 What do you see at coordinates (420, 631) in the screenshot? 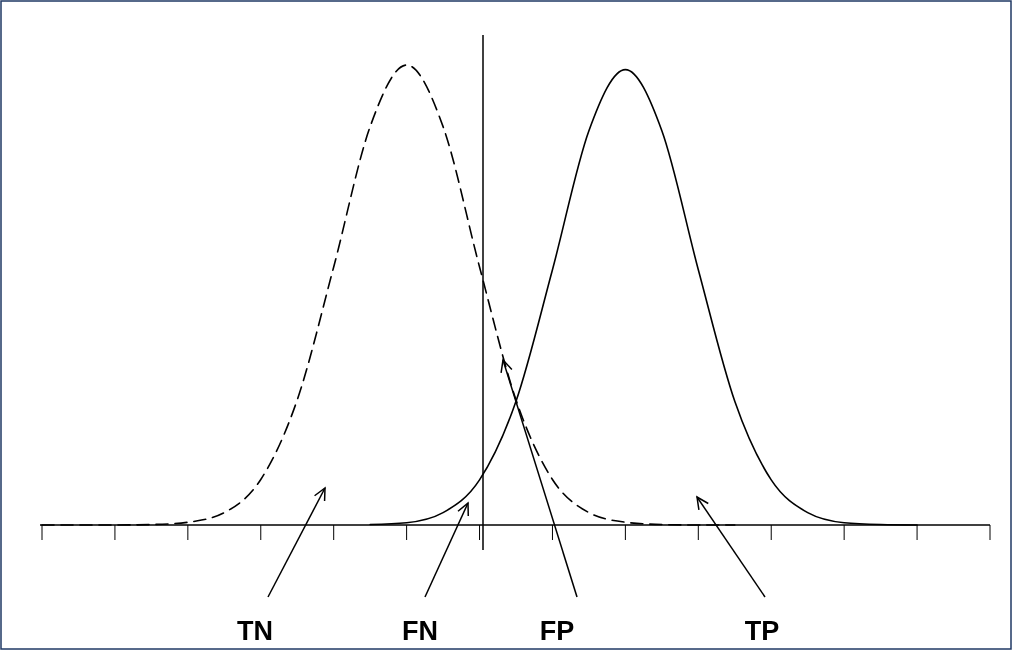
I see `text: FN` at bounding box center [420, 631].